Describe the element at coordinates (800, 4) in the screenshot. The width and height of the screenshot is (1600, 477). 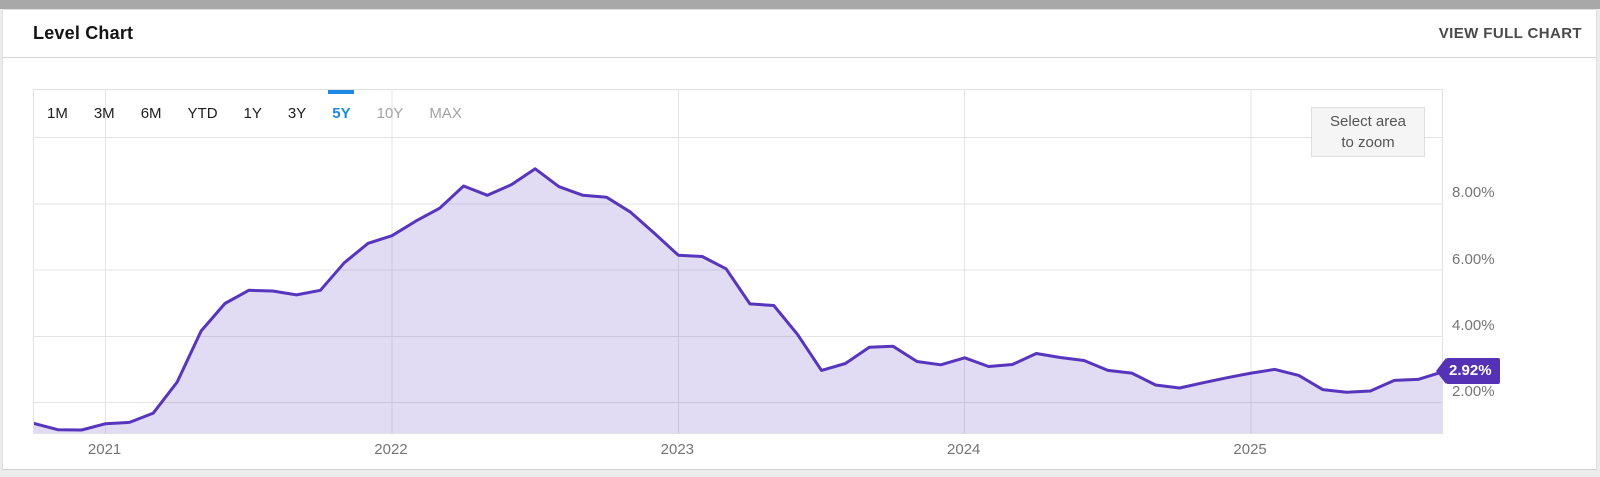
I see `window-top-strip` at that location.